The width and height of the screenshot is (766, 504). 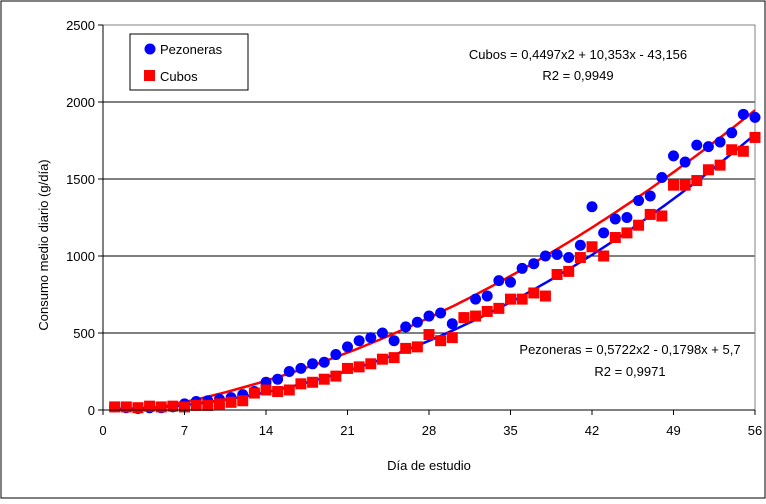 What do you see at coordinates (755, 430) in the screenshot?
I see `x-tick-label: 56` at bounding box center [755, 430].